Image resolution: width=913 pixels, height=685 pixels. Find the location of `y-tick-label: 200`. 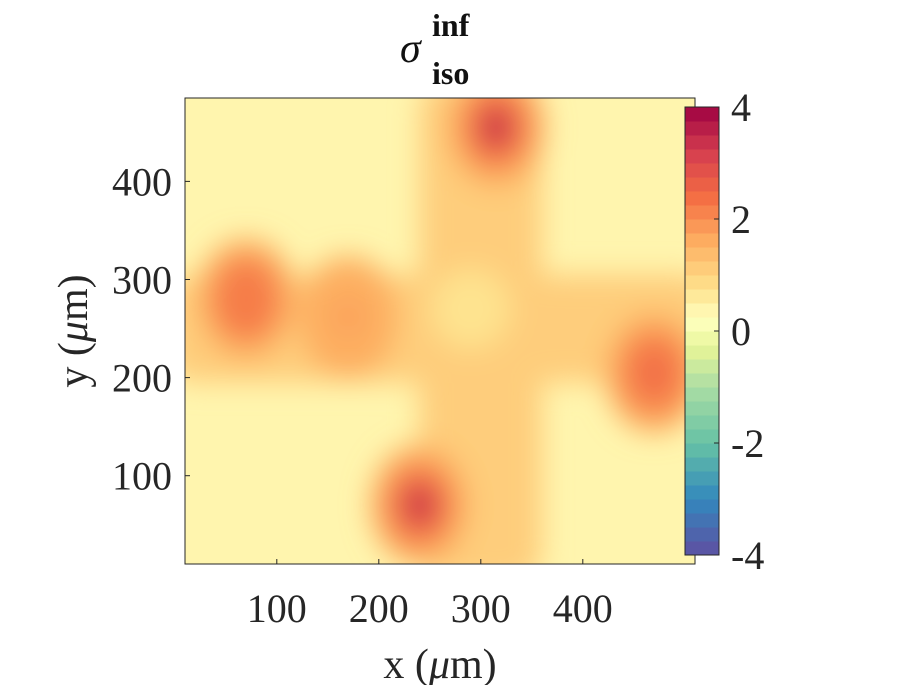

y-tick-label: 200 is located at coordinates (142, 378).